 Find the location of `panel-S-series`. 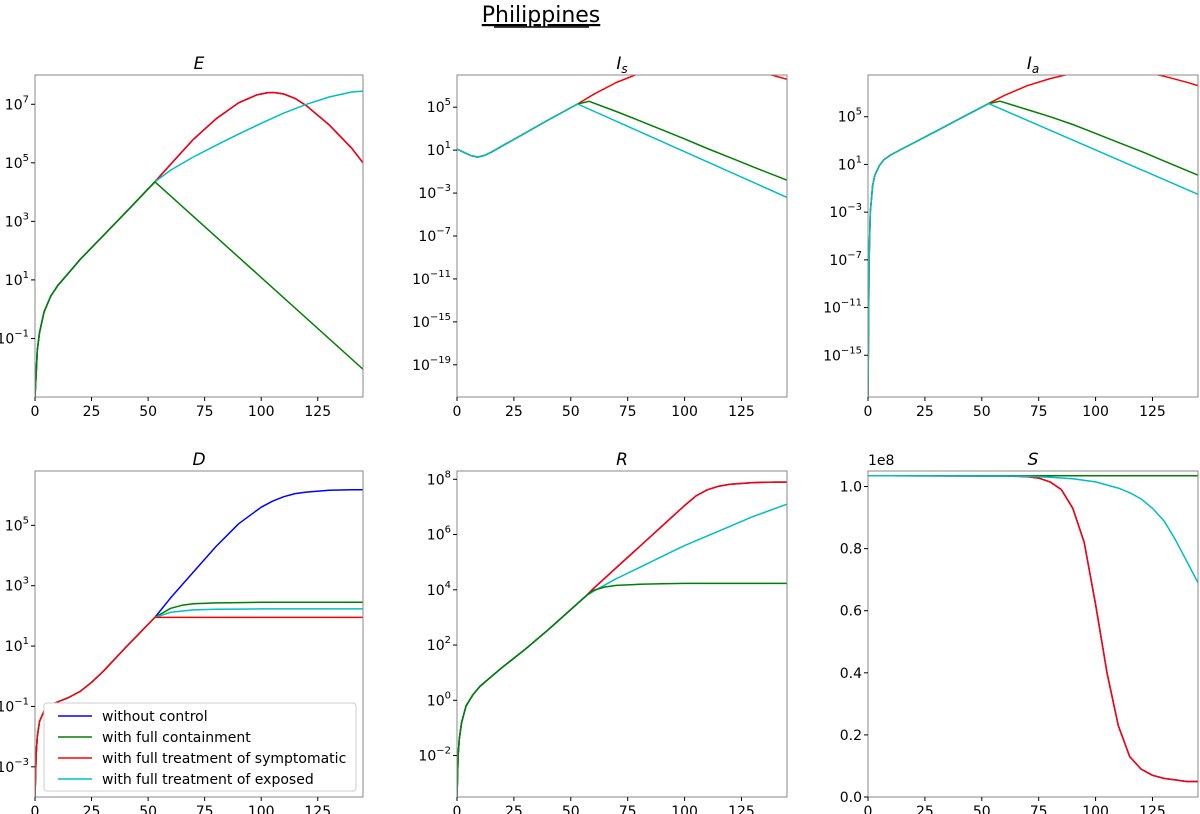

panel-S-series is located at coordinates (1033, 628).